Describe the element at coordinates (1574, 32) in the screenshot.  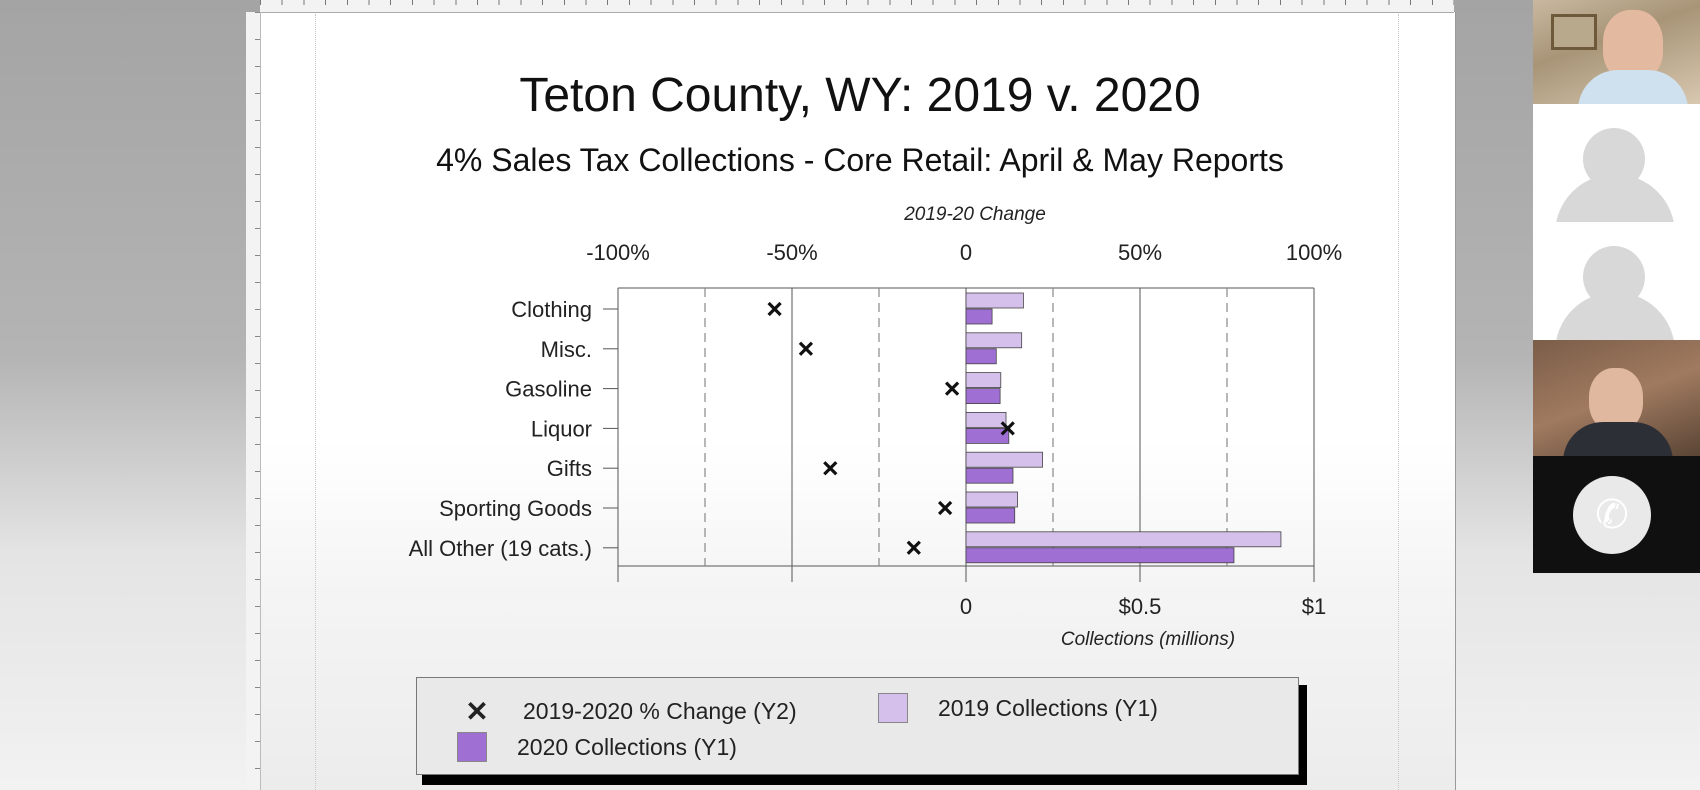
I see `picture-frame-icon` at that location.